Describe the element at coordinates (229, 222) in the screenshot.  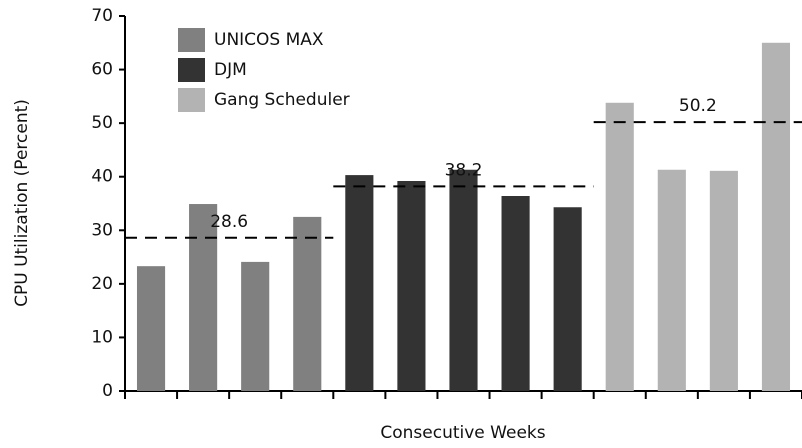
I see `average-label: 28.6` at that location.